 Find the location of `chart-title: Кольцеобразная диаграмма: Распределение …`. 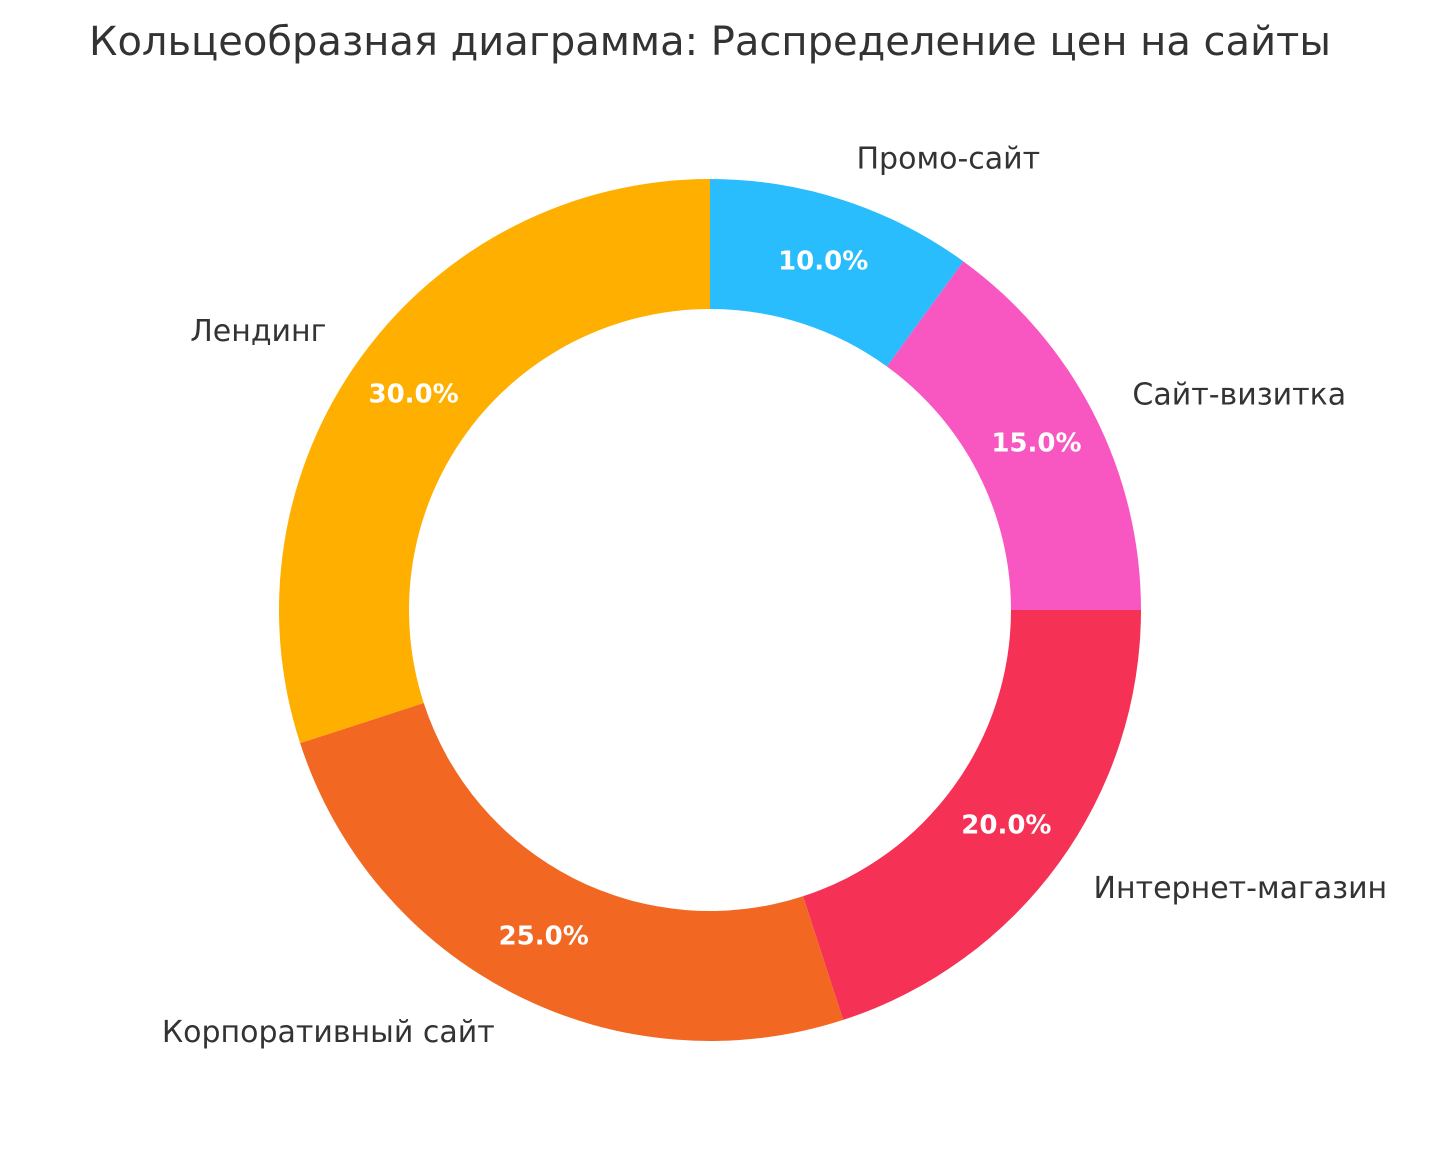

chart-title: Кольцеобразная диаграмма: Распределение … is located at coordinates (710, 42).